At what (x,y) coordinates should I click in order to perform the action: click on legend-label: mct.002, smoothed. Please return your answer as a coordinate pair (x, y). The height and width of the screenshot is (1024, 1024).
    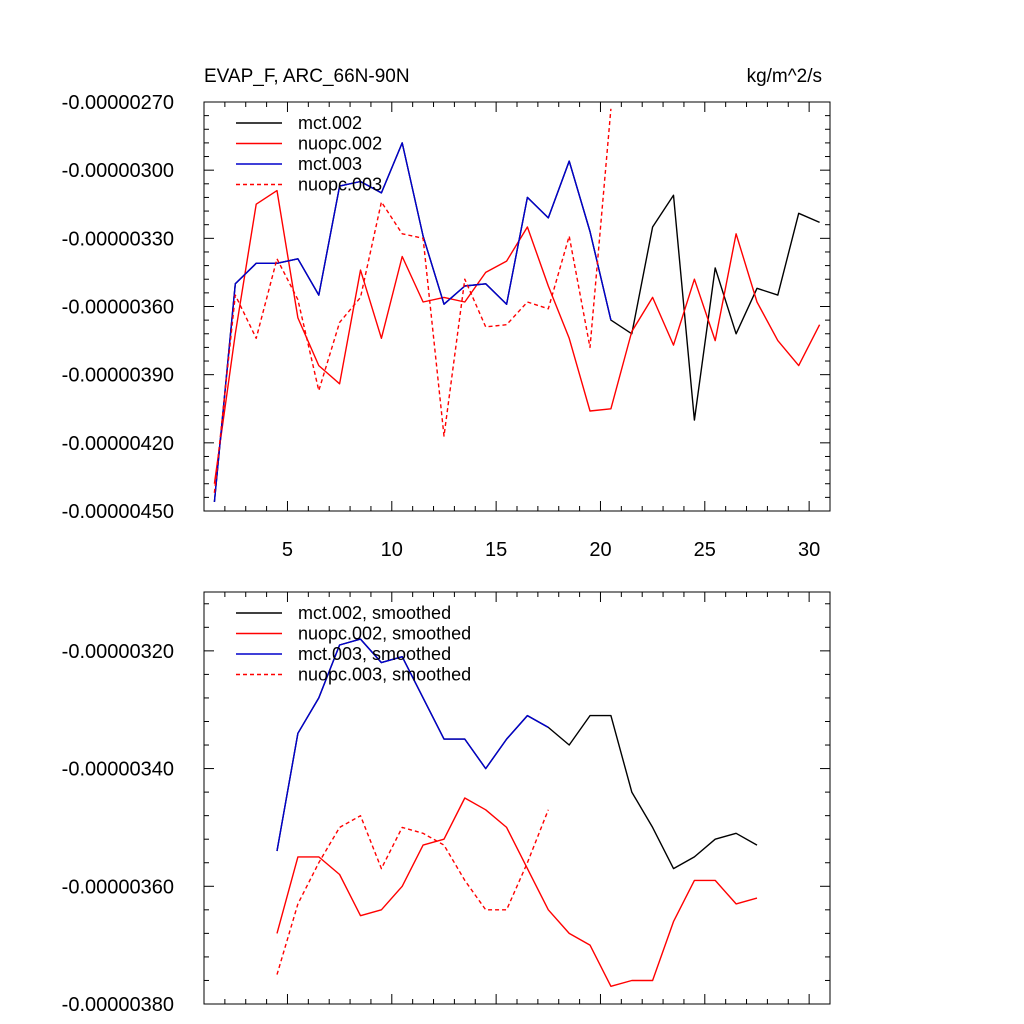
    Looking at the image, I should click on (374, 613).